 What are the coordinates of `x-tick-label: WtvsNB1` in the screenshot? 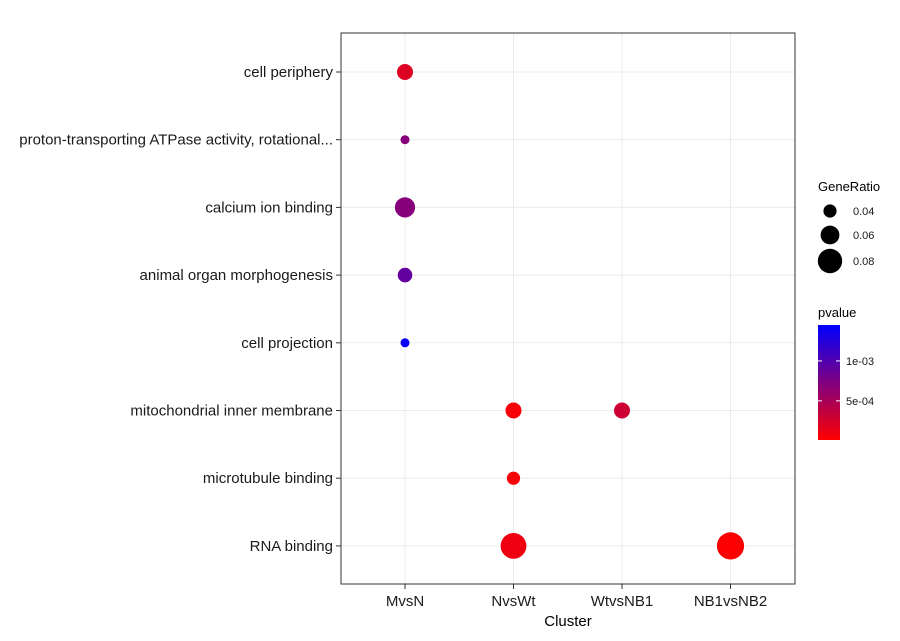 It's located at (622, 601).